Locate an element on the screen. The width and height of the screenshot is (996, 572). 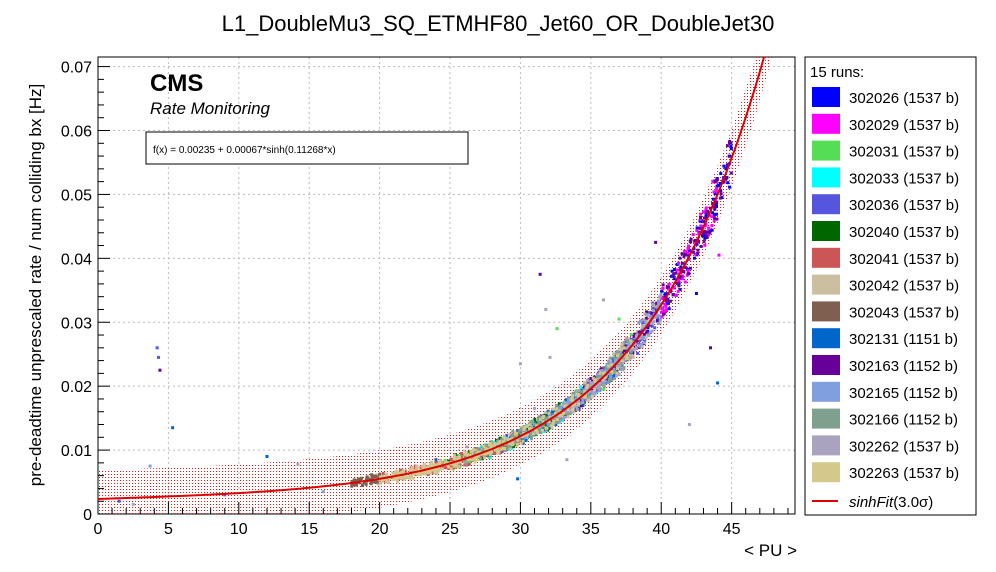
legend-label: 302041 (1537 b) is located at coordinates (904, 259).